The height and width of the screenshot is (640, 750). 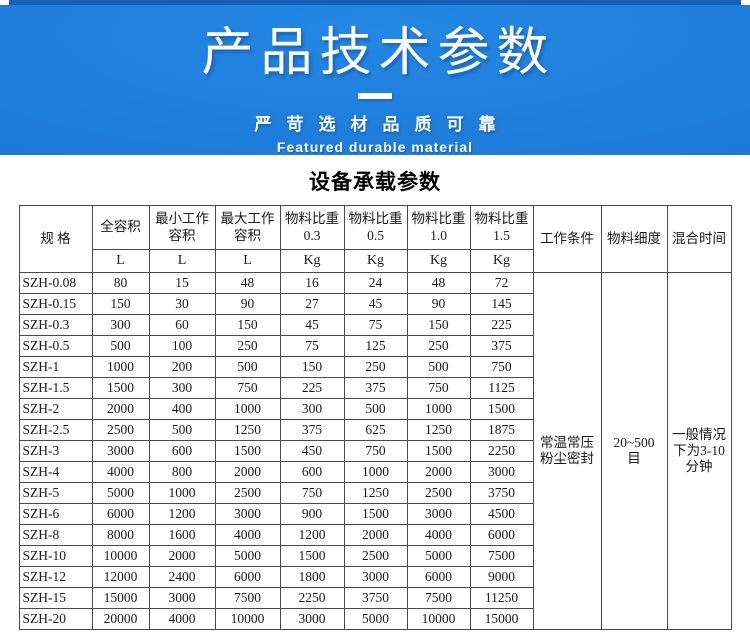 What do you see at coordinates (501, 227) in the screenshot?
I see `header-density-1-5: 物料比重 1.5` at bounding box center [501, 227].